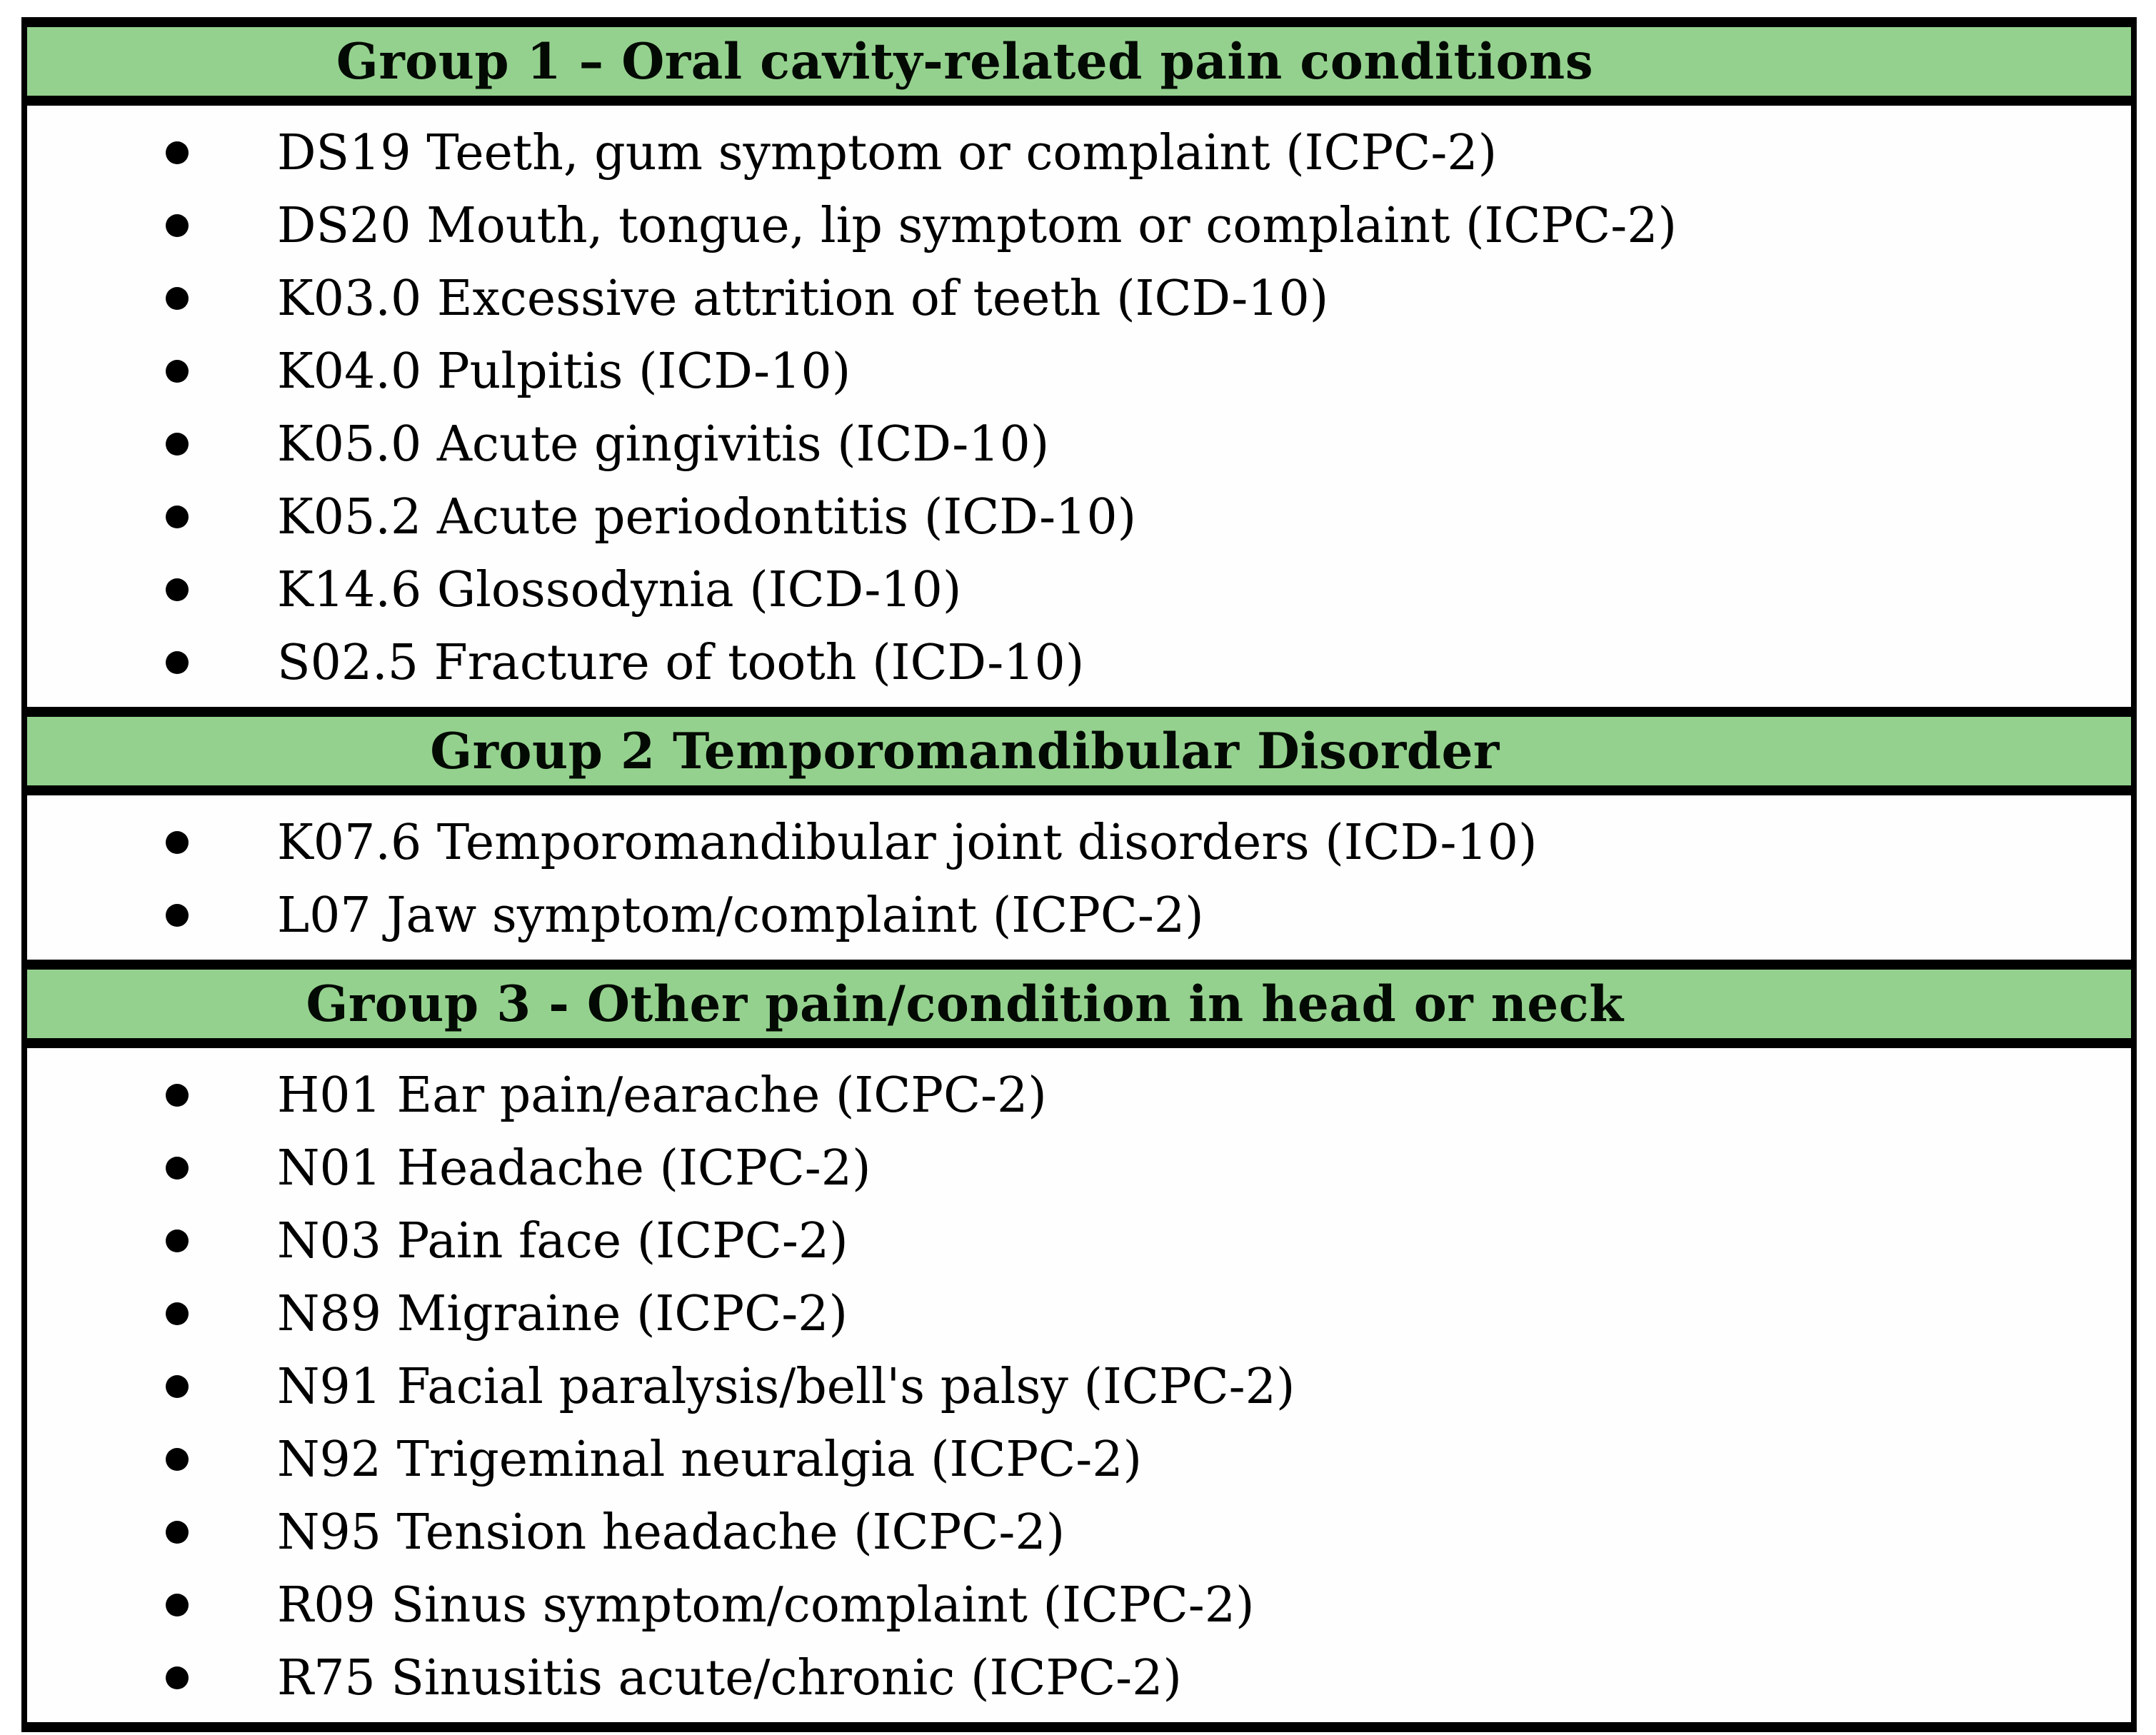 The height and width of the screenshot is (1735, 2156). I want to click on list-item: N01 Headache (ICPC-2), so click(1079, 1168).